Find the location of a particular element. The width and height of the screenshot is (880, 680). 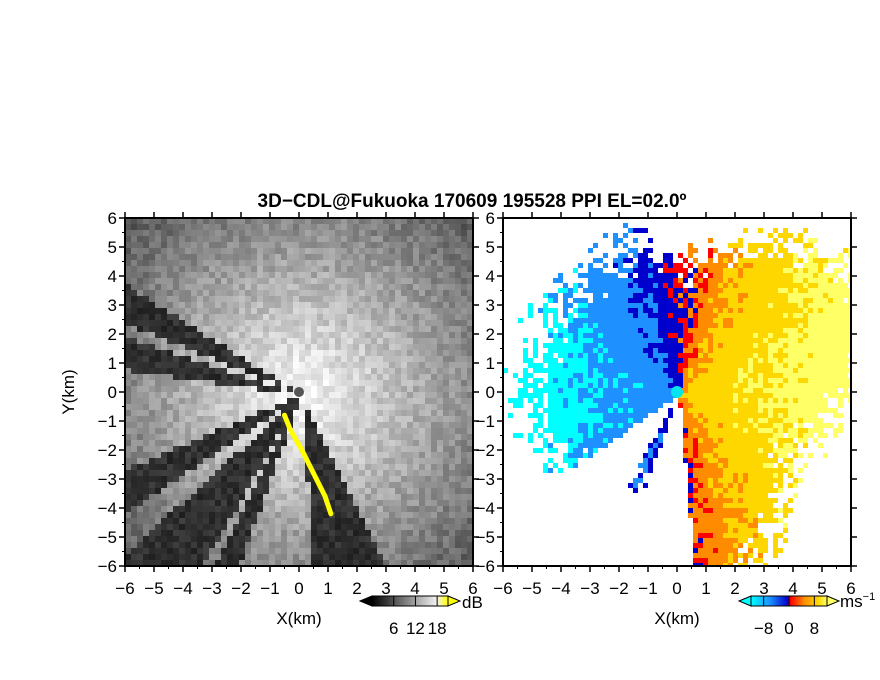

reflectivity-y-tick-label: 4 is located at coordinates (112, 276).